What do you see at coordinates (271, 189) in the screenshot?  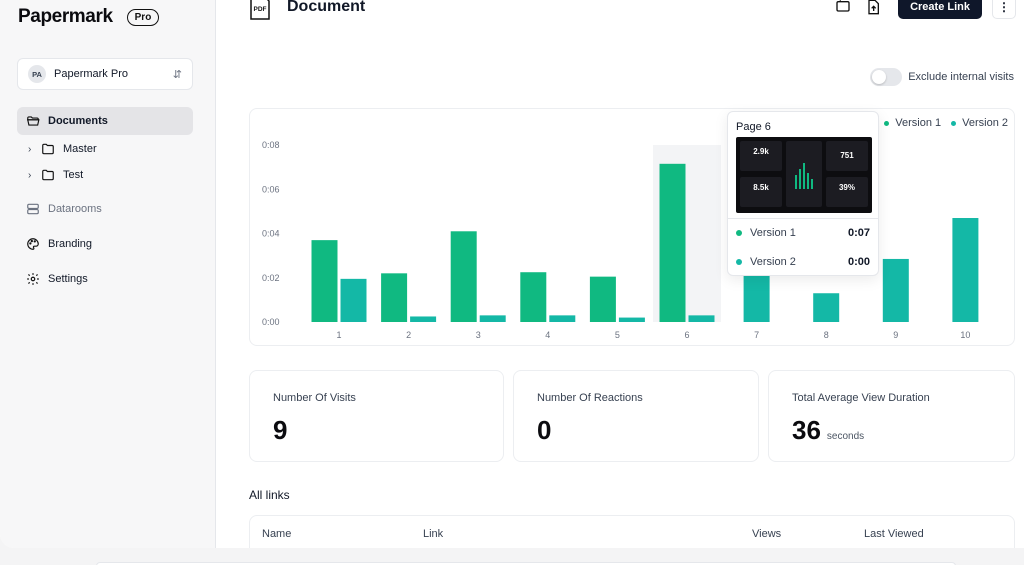 I see `y-tick-label: 0:06` at bounding box center [271, 189].